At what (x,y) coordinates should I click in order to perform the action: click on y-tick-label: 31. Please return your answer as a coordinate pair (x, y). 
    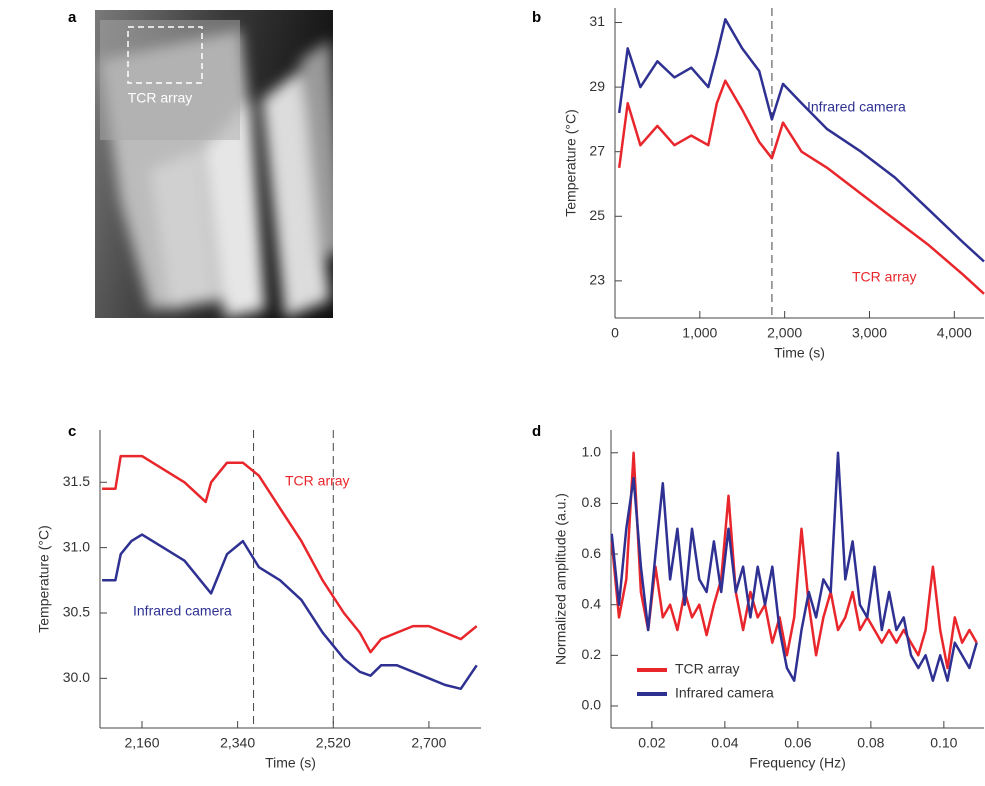
    Looking at the image, I should click on (597, 21).